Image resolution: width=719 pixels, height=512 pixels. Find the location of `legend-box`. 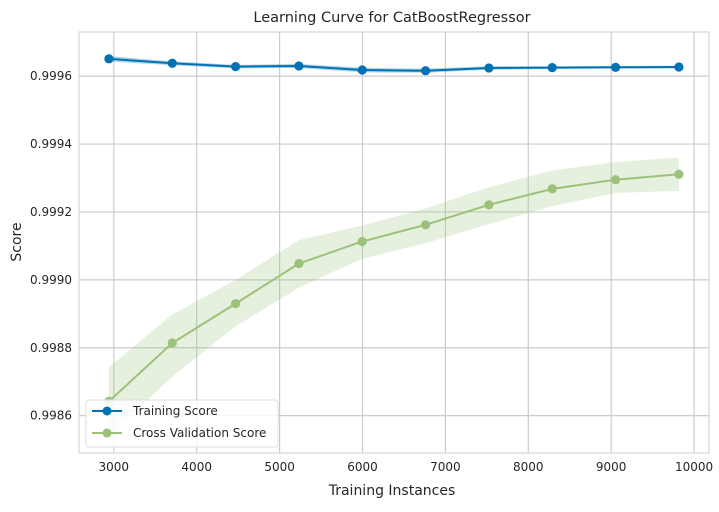

legend-box is located at coordinates (182, 423).